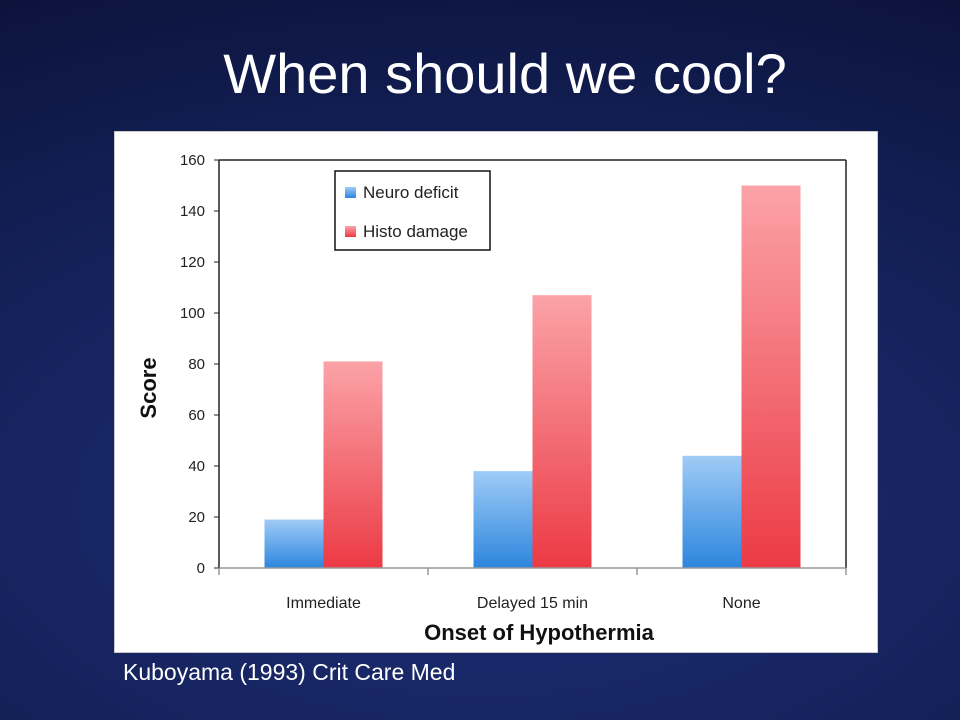 The width and height of the screenshot is (960, 720). Describe the element at coordinates (323, 603) in the screenshot. I see `x-category-label: Immediate` at that location.